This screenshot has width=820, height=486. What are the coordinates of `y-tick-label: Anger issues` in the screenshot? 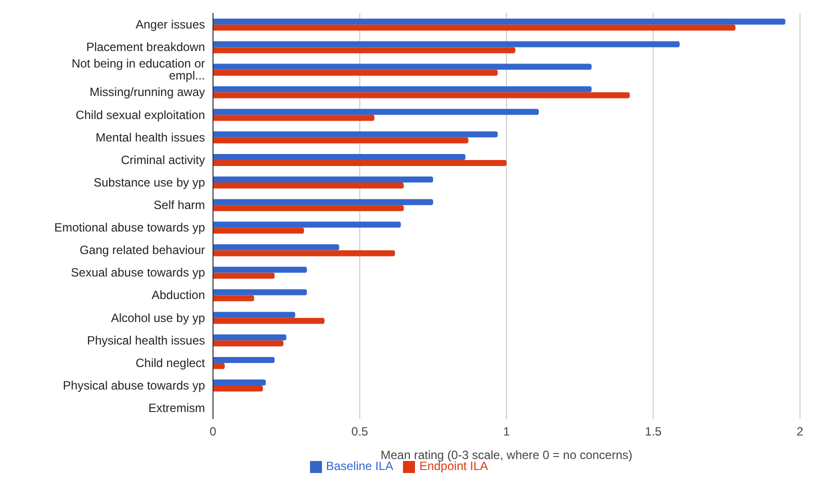 It's located at (170, 25).